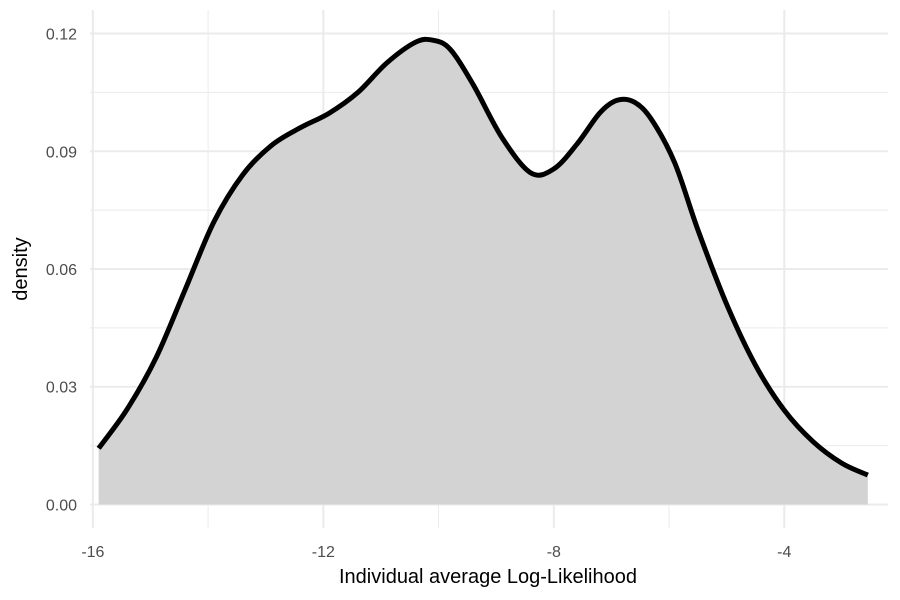  I want to click on x-tick-label: -16, so click(92, 552).